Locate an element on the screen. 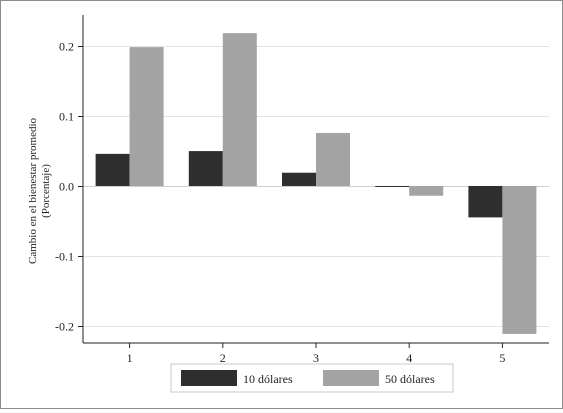 This screenshot has width=563, height=413. legend: 10 dólares 50 dólares is located at coordinates (312, 378).